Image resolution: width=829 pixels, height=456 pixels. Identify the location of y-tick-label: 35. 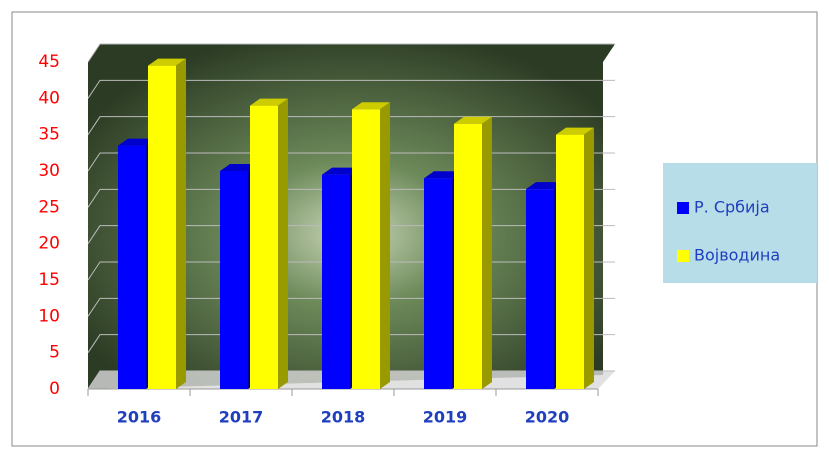
(49, 135).